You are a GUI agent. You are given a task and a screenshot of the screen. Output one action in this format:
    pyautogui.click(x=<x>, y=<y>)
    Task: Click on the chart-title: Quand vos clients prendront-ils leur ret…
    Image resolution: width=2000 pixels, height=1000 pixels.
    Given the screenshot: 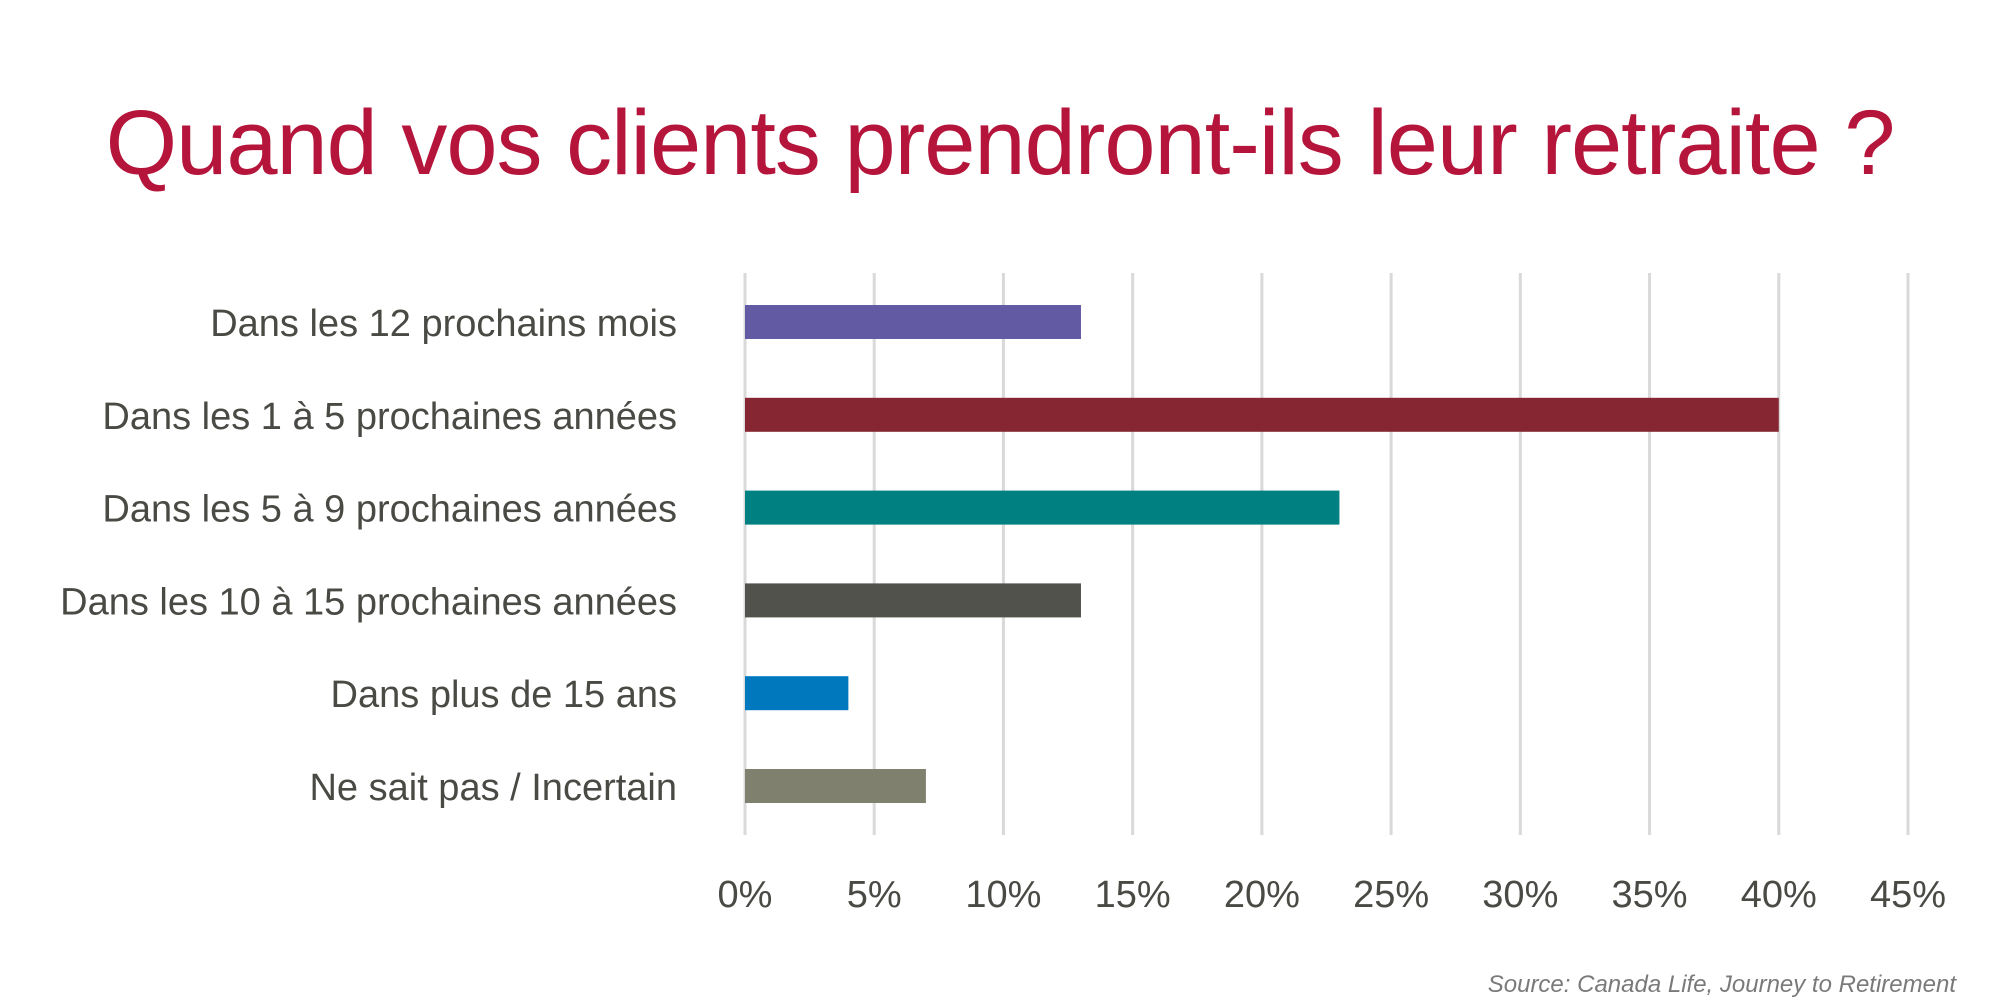 What is the action you would take?
    pyautogui.click(x=1000, y=143)
    